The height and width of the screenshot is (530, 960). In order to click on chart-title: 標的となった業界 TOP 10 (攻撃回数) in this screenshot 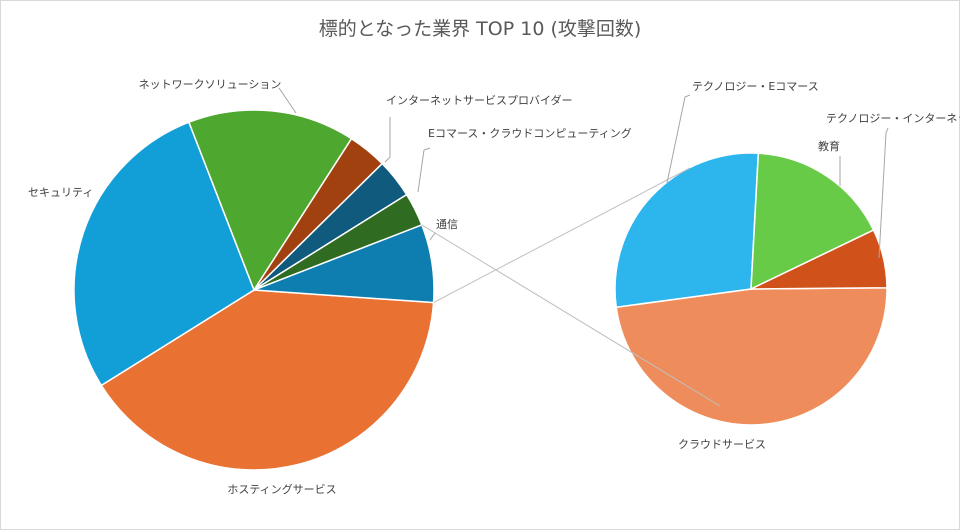, I will do `click(480, 29)`.